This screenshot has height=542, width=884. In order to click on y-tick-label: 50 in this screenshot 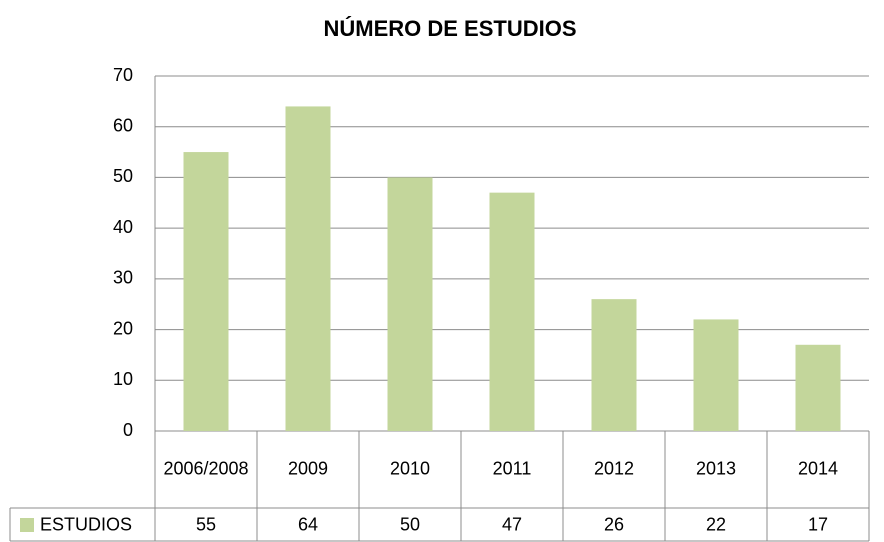, I will do `click(123, 176)`.